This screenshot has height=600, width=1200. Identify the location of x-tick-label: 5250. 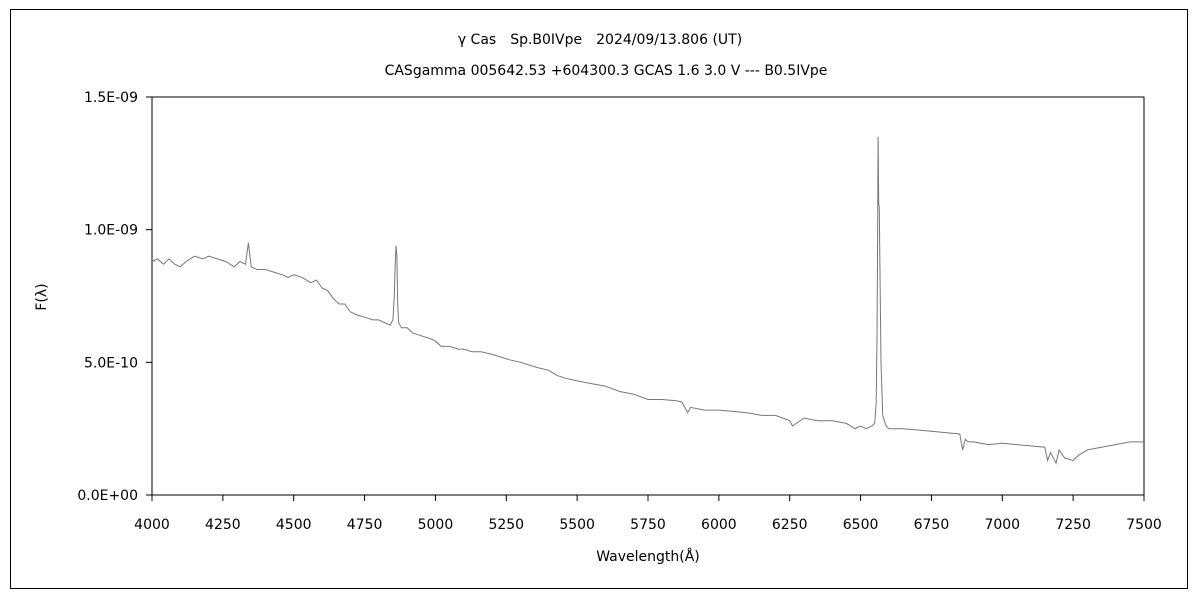
(506, 525).